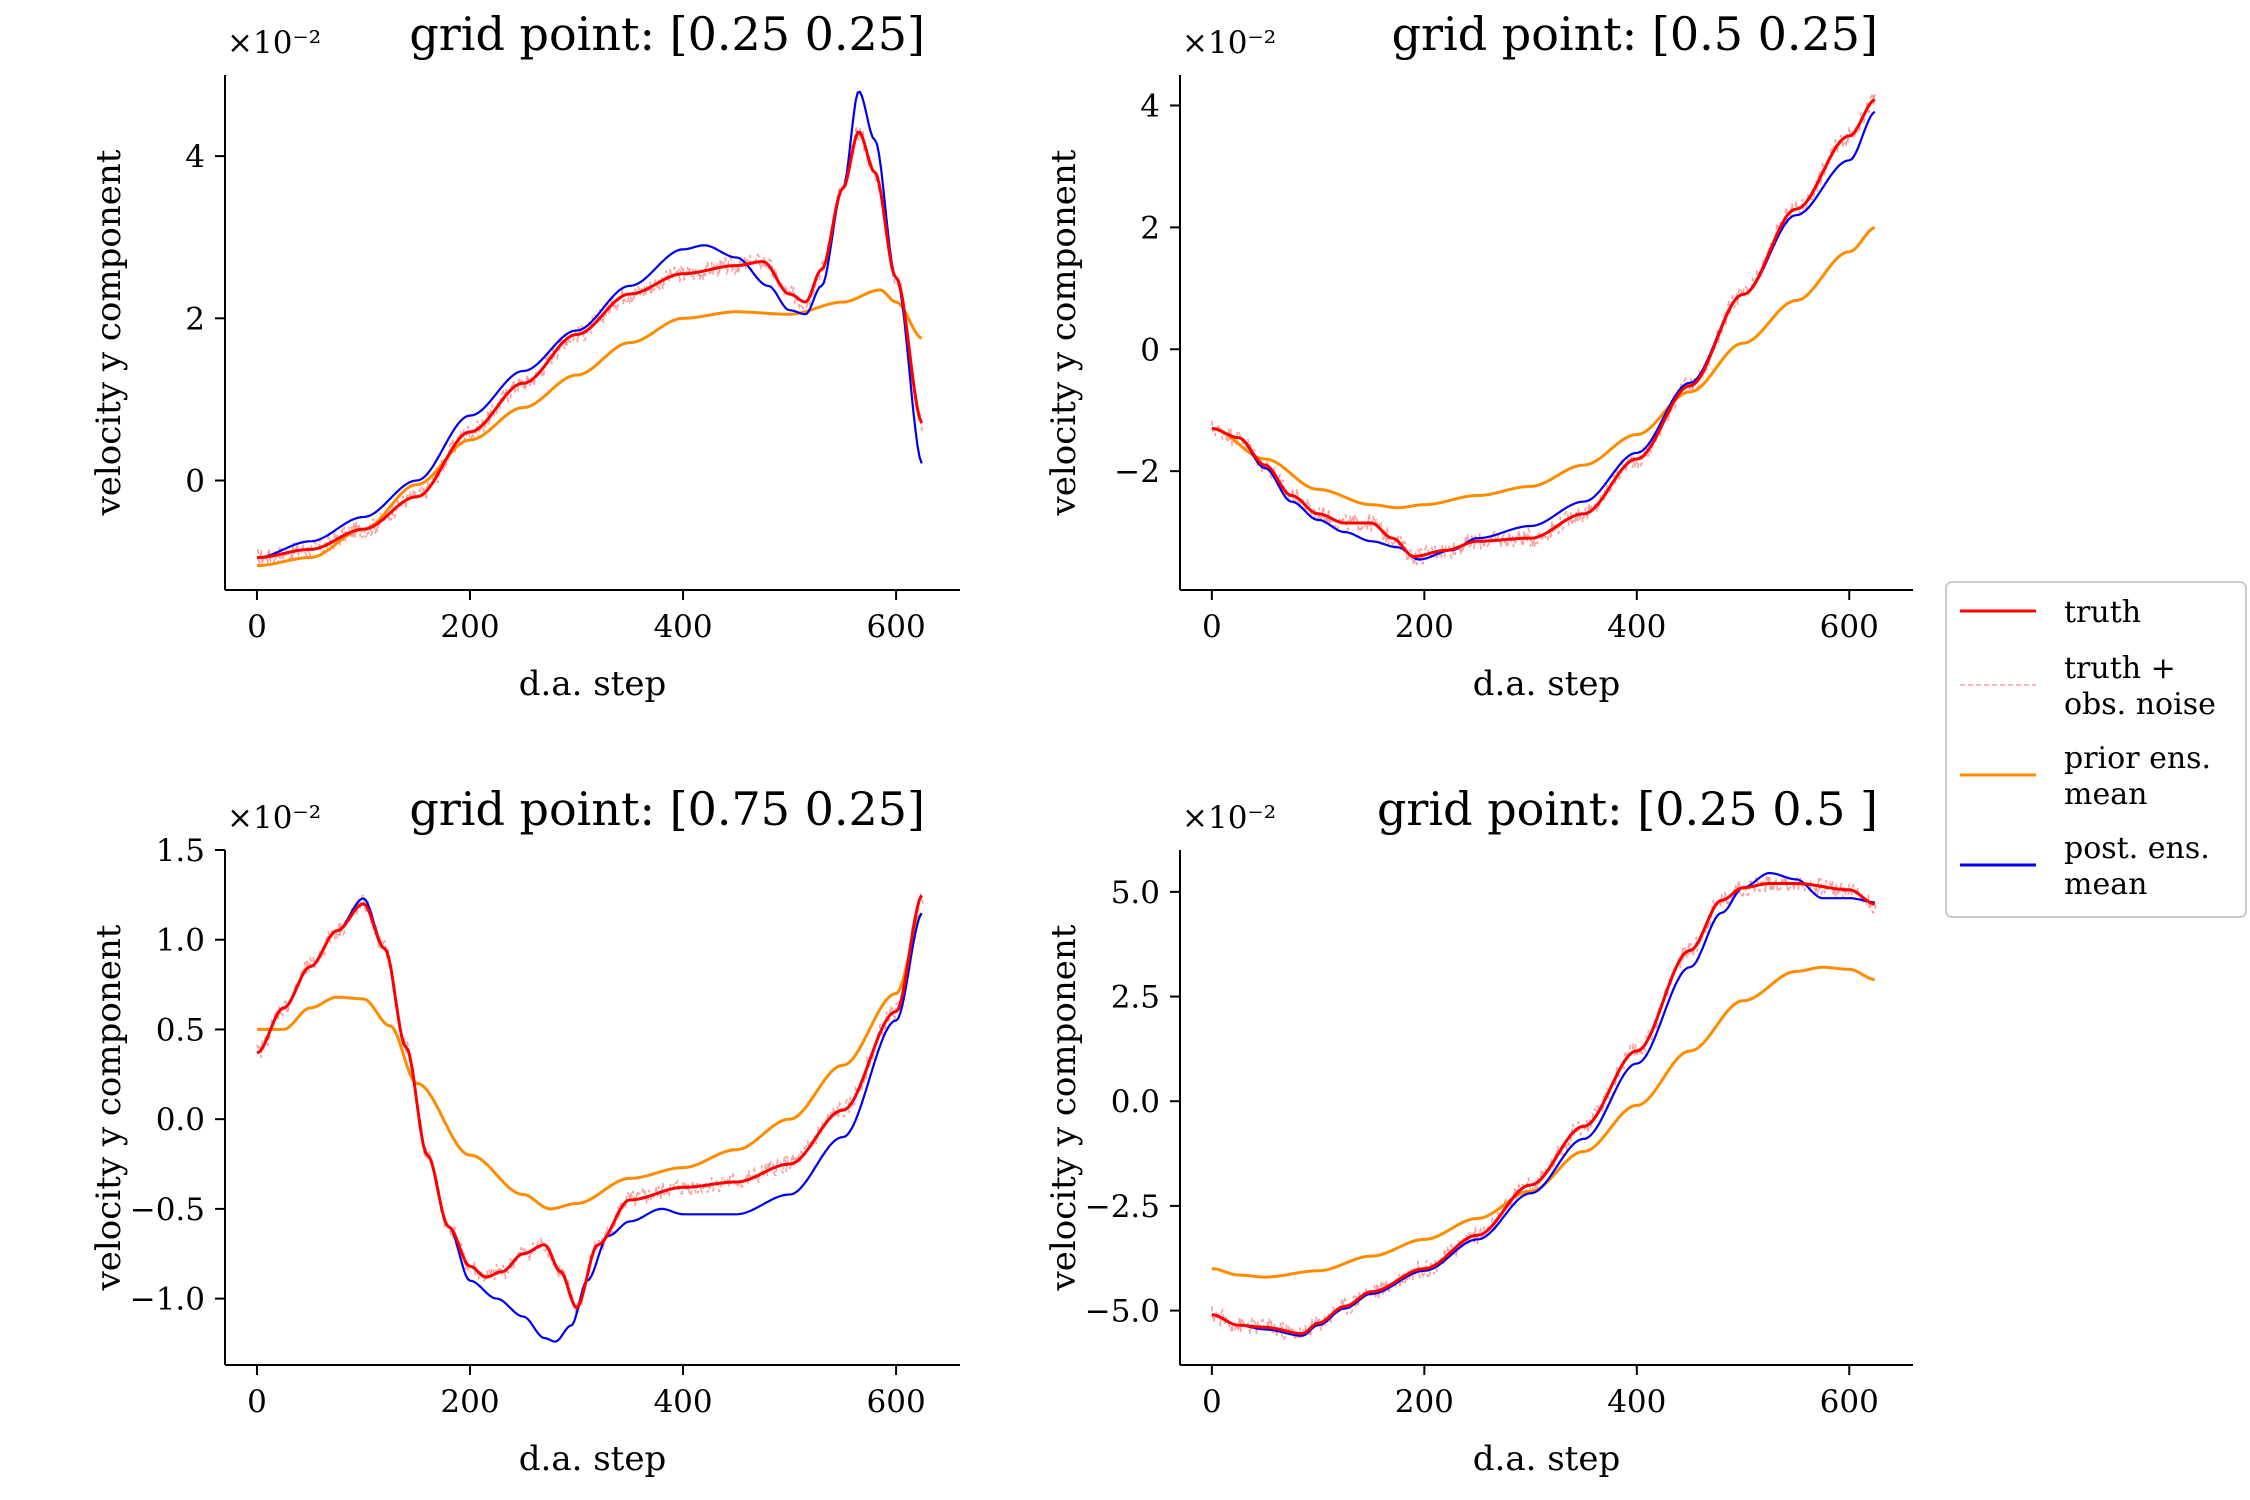  Describe the element at coordinates (667, 809) in the screenshot. I see `chart-title: grid point: [0.75 0.25]` at that location.